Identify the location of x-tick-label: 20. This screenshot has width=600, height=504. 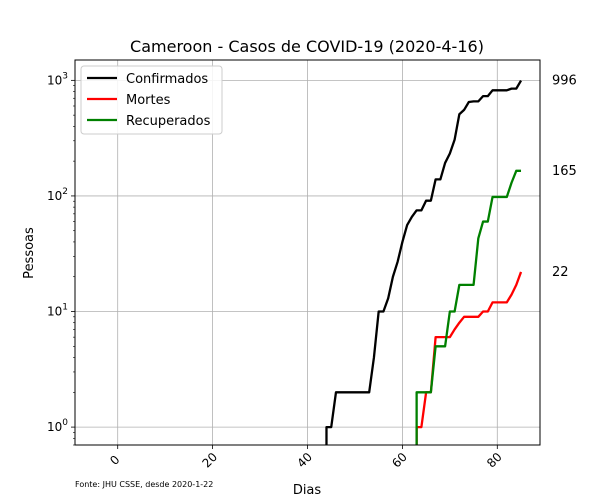
(209, 460).